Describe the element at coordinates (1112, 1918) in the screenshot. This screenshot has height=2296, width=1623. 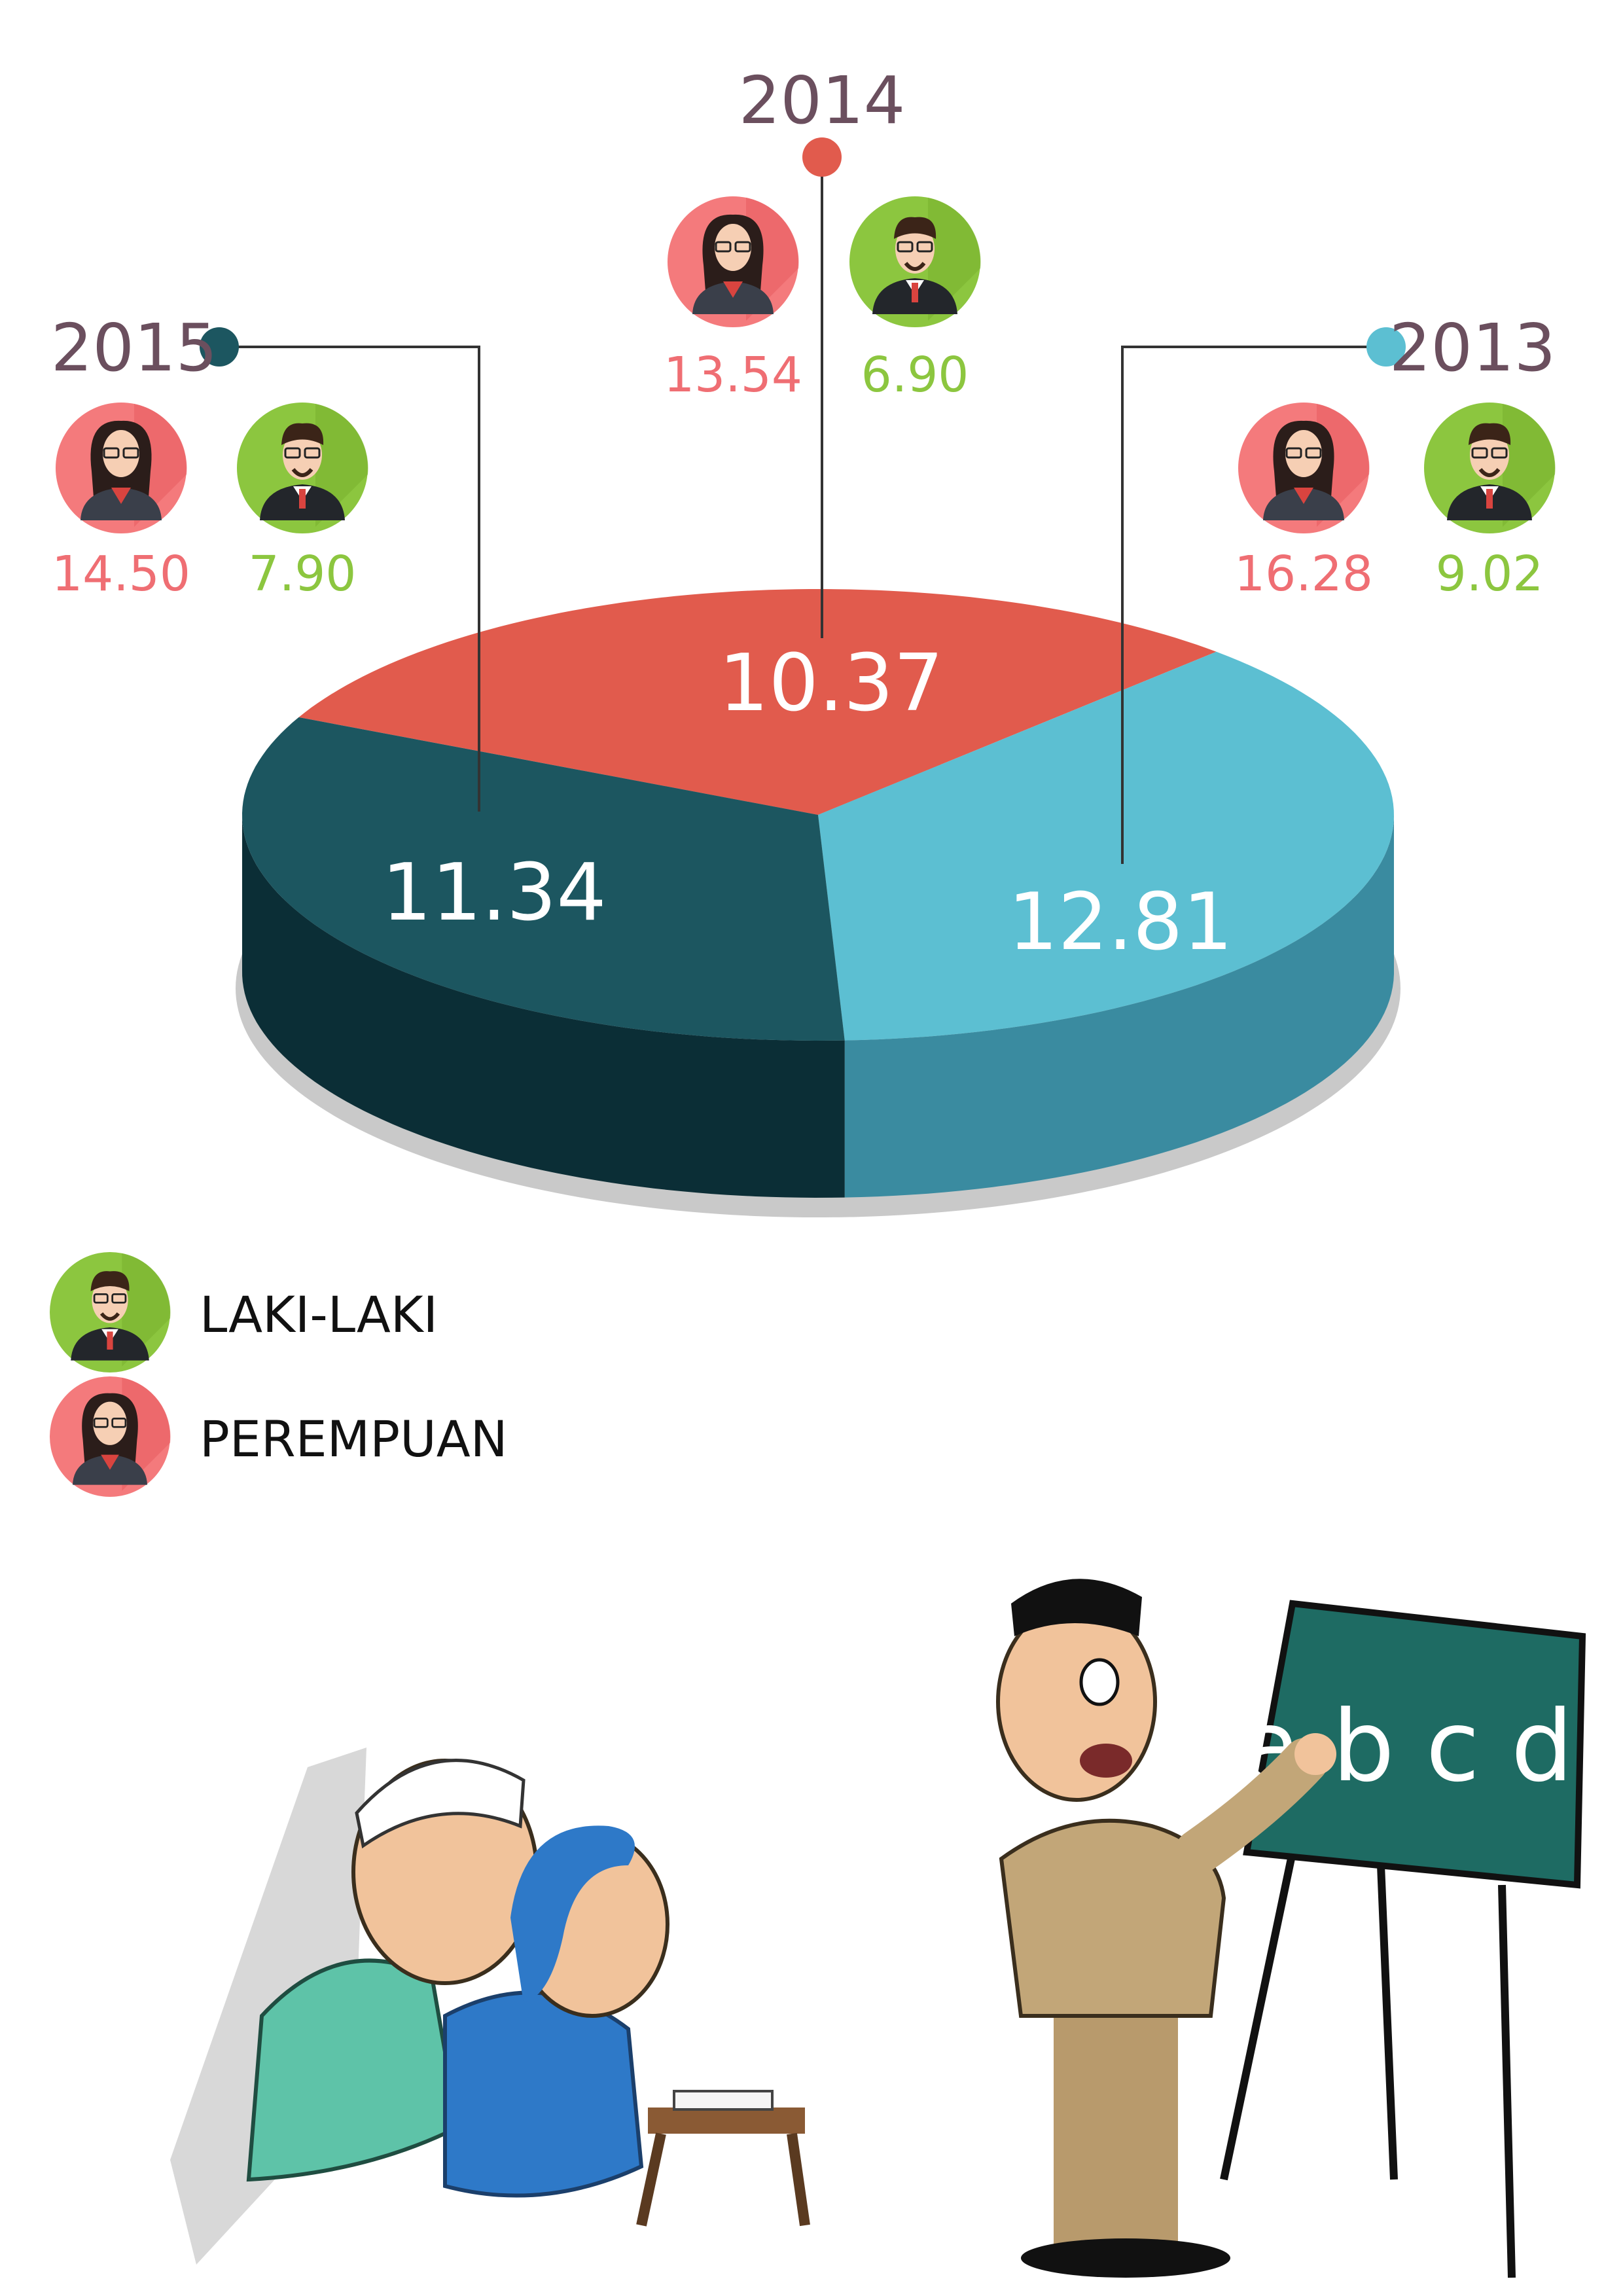
I see `teacher-body` at that location.